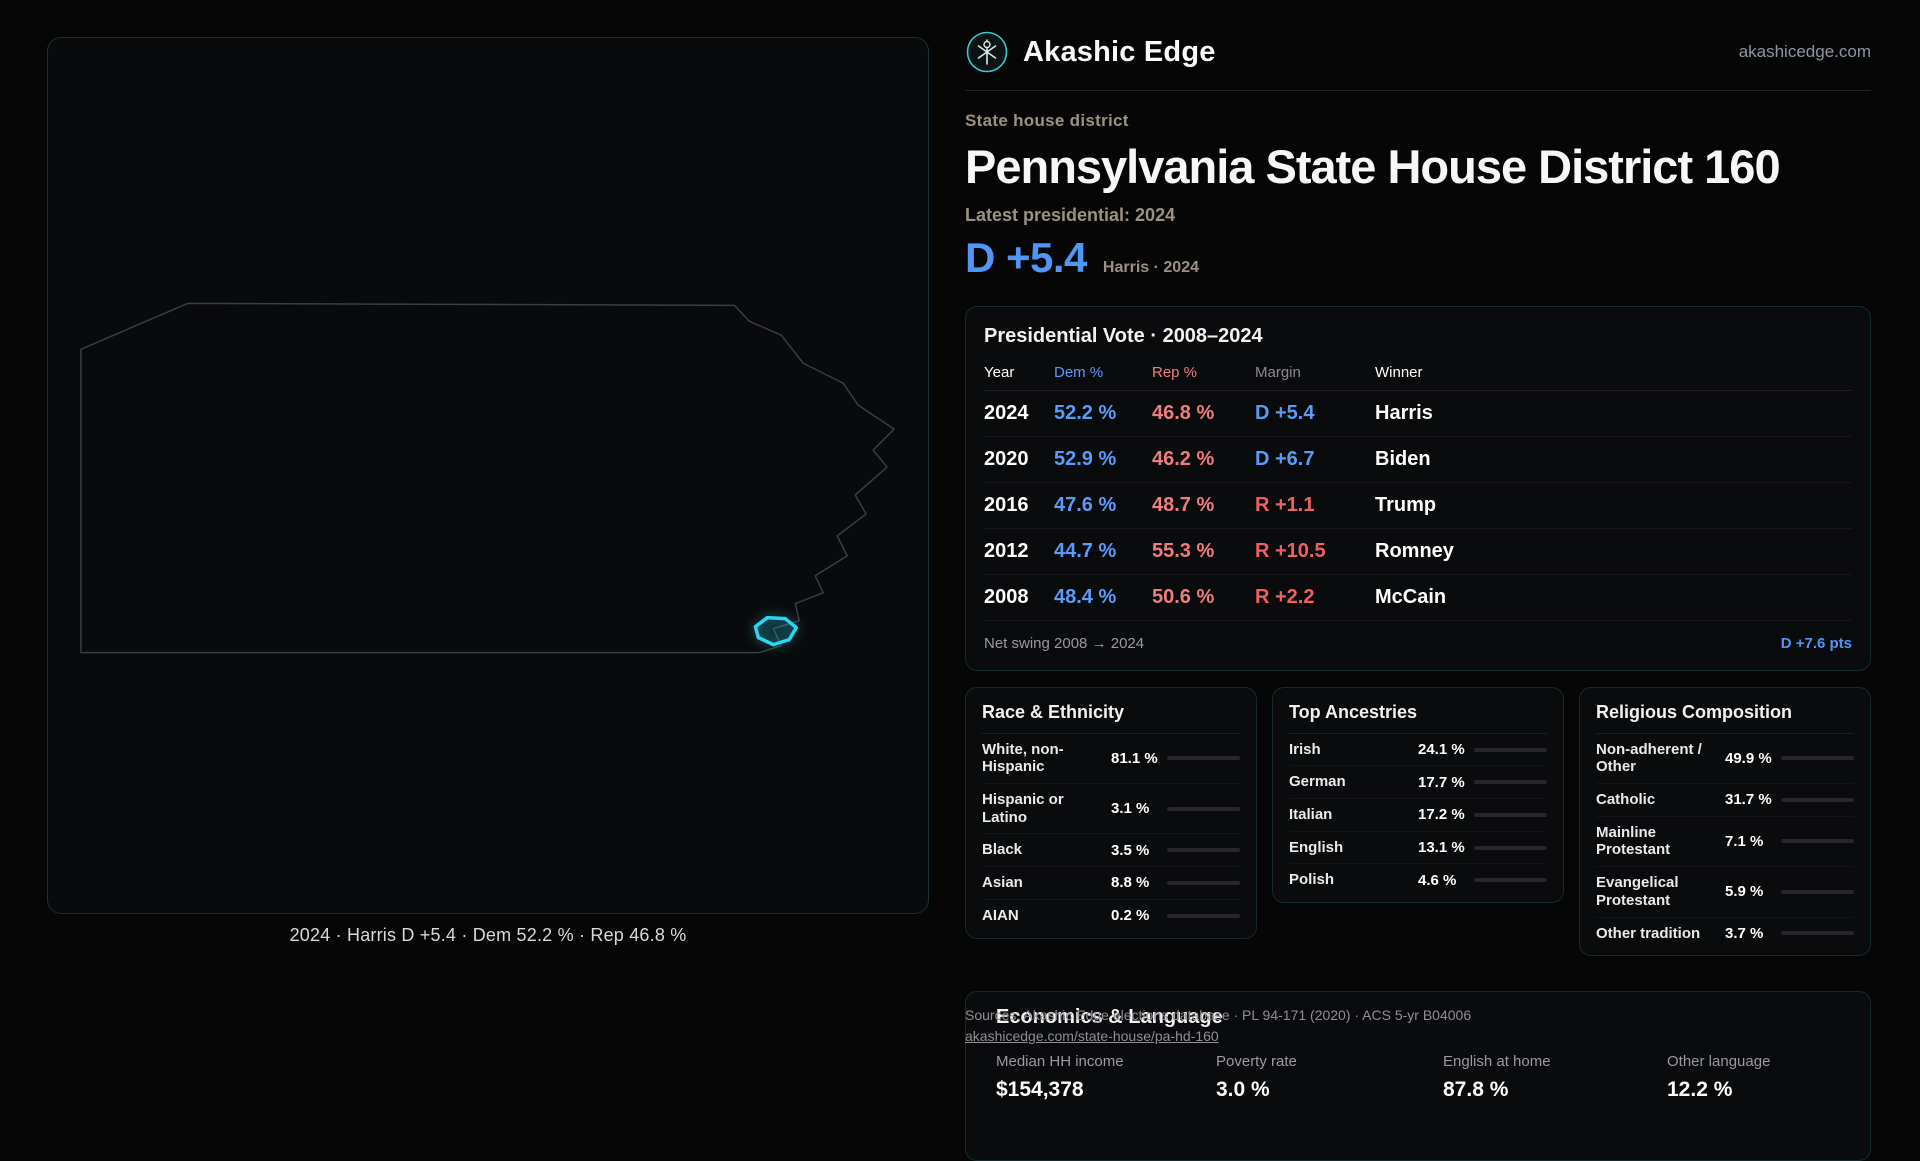  I want to click on pres-margin: R +10.5, so click(1315, 551).